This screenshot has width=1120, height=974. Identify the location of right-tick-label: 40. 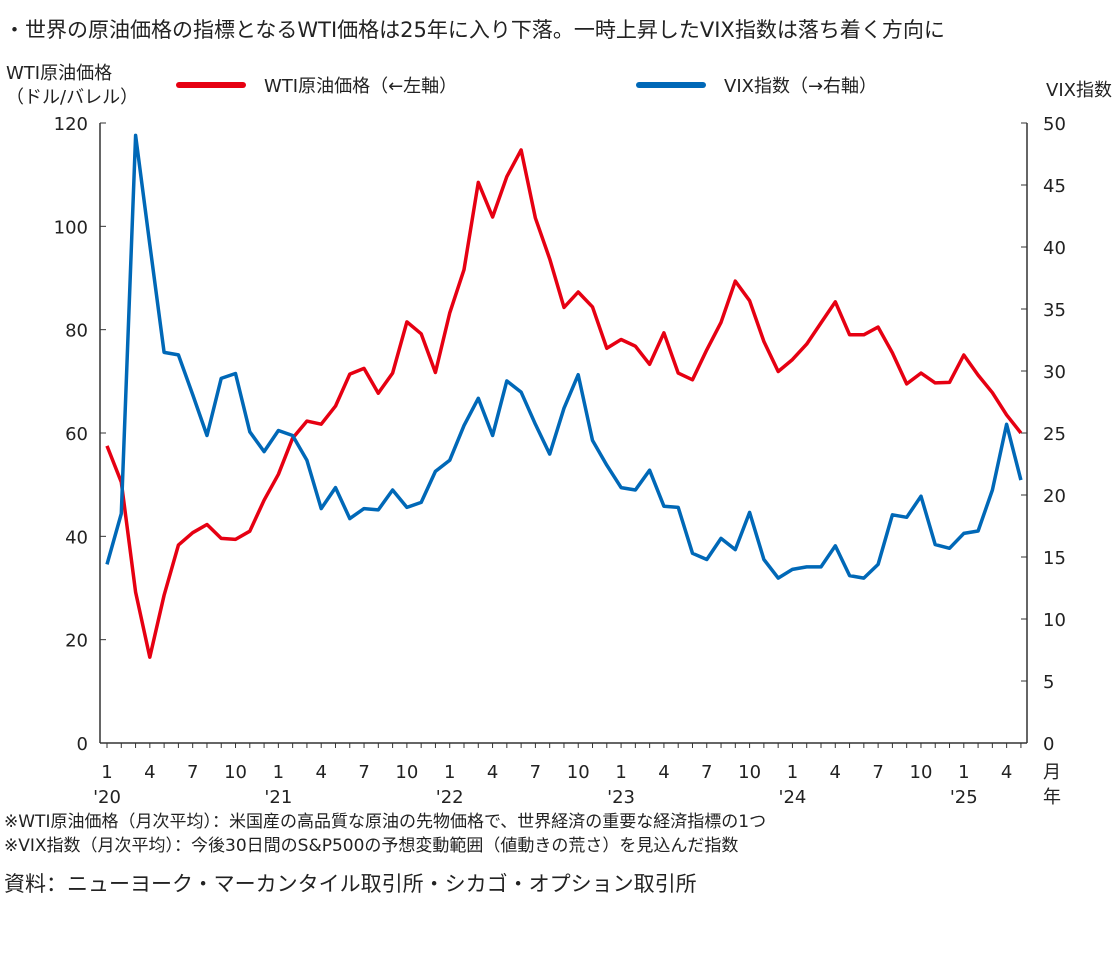
(1054, 248).